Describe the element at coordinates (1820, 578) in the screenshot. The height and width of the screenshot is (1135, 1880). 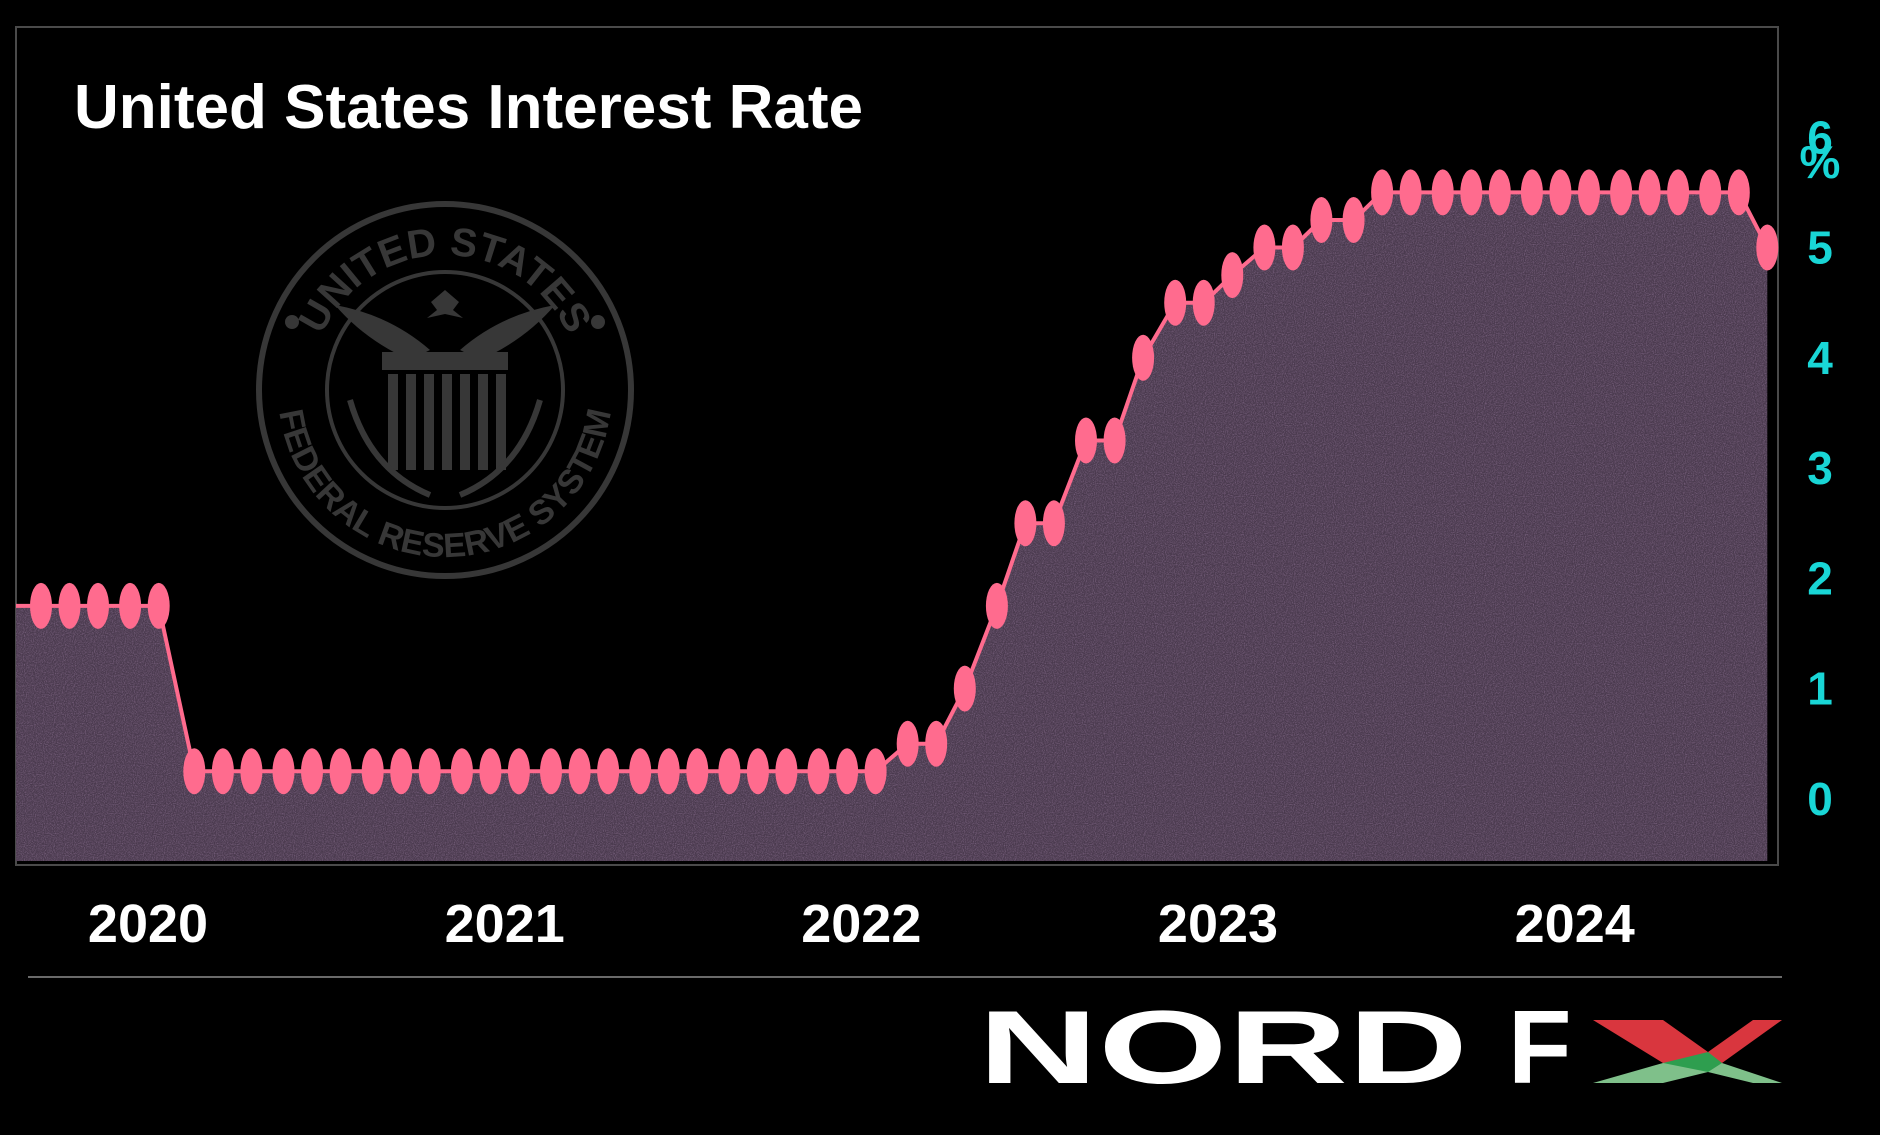
I see `y-tick-label: 2` at that location.